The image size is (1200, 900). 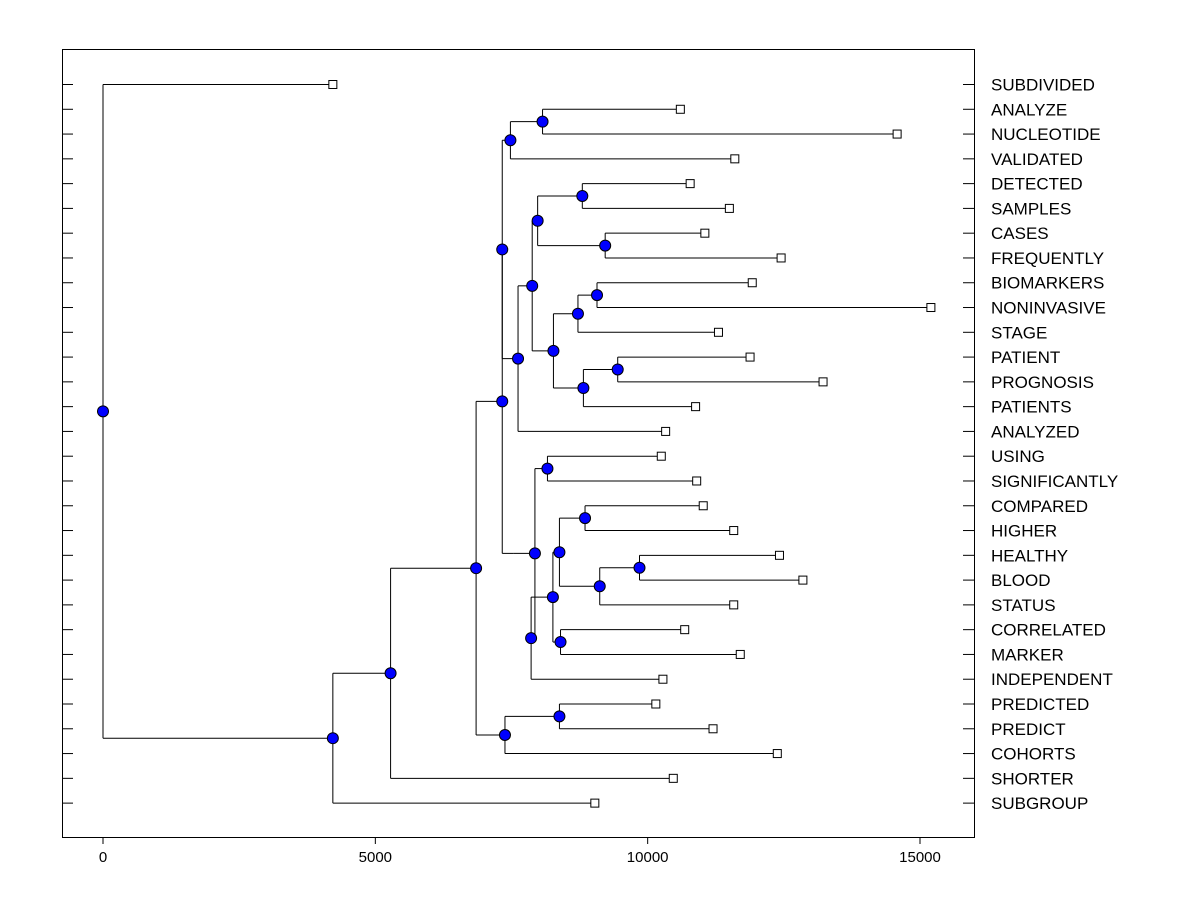 I want to click on leaf-label-higher: HIGHER, so click(x=1024, y=531).